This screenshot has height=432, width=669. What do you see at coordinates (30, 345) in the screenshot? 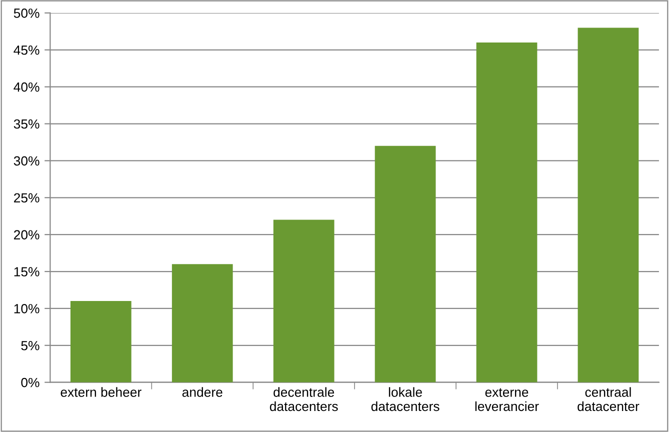
I see `y-tick-label: 5%` at bounding box center [30, 345].